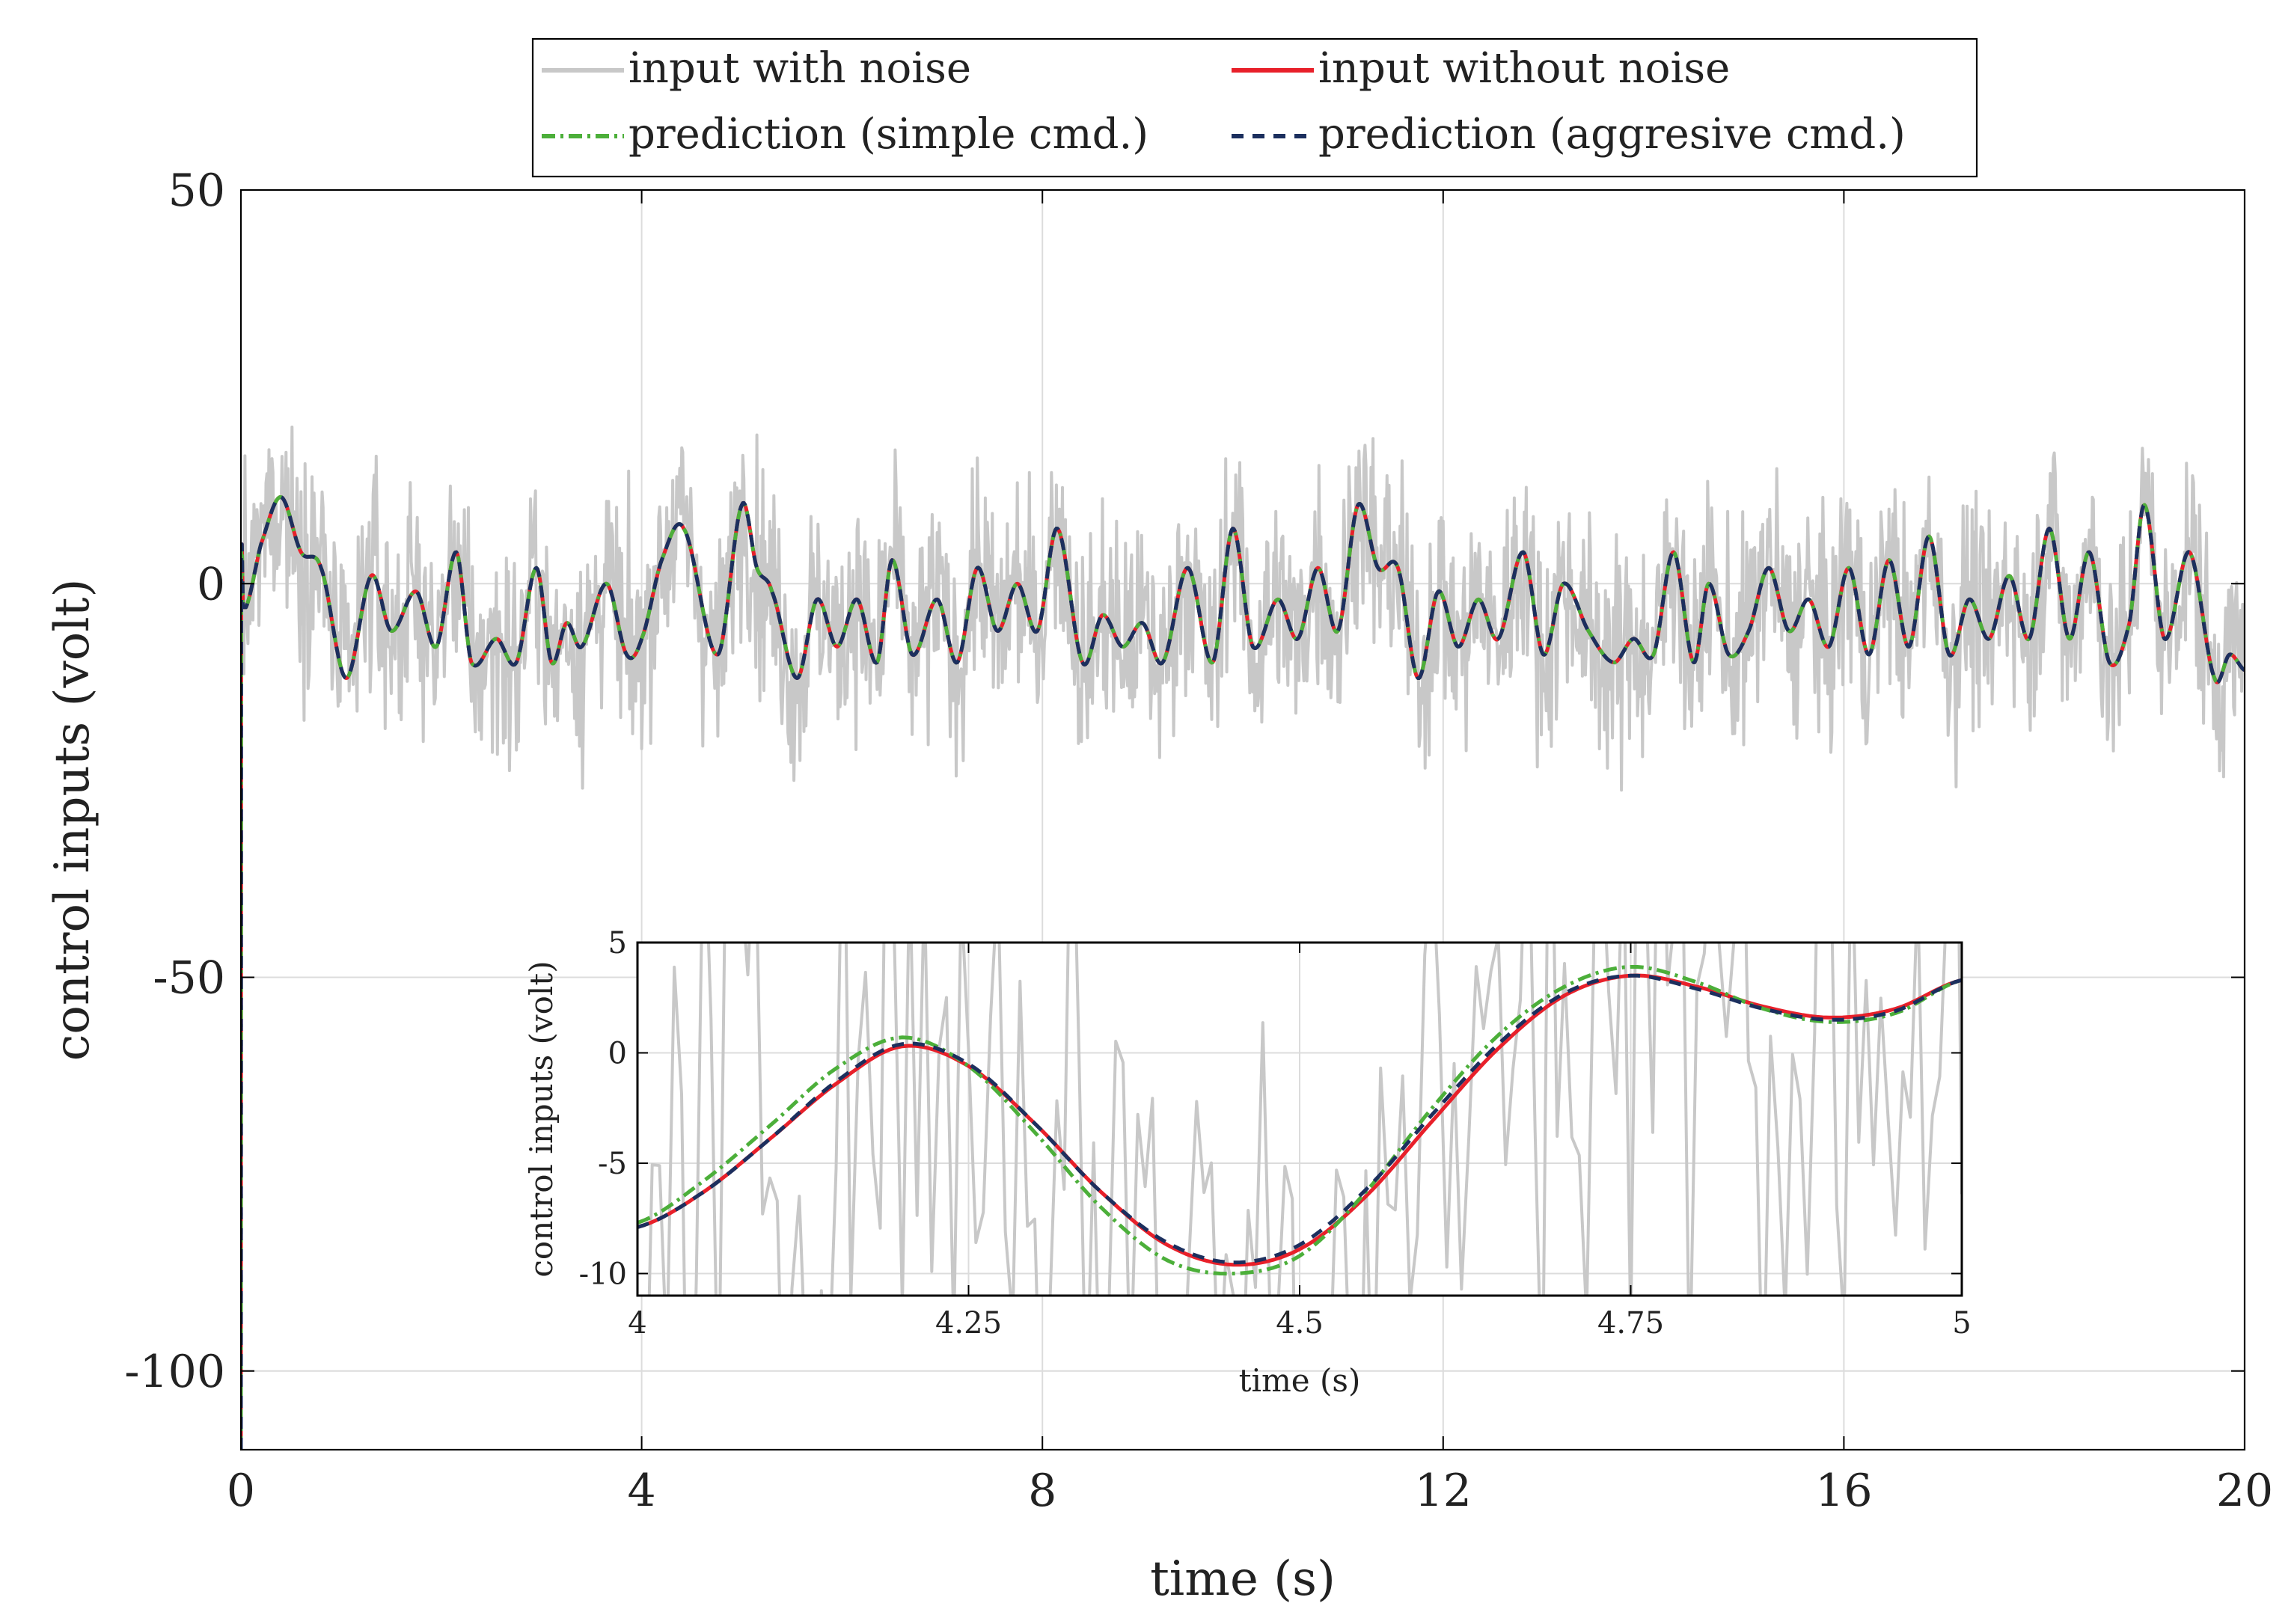 Image resolution: width=2294 pixels, height=1624 pixels. Describe the element at coordinates (1300, 1323) in the screenshot. I see `inset-xtick-label: 4.5` at that location.